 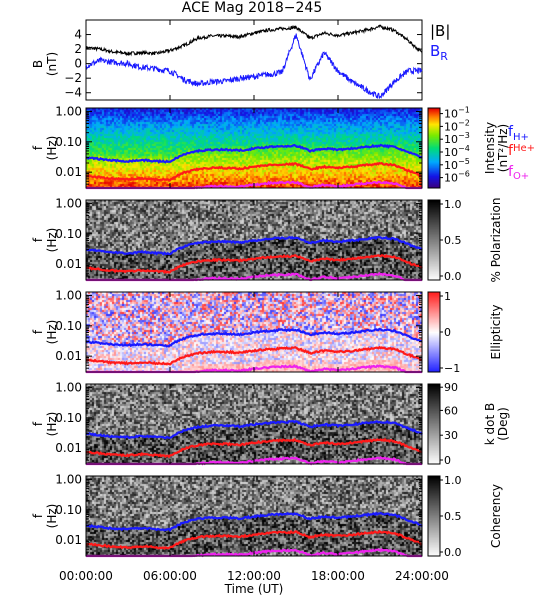 I want to click on colorbar-tick-label: 0, so click(x=447, y=332).